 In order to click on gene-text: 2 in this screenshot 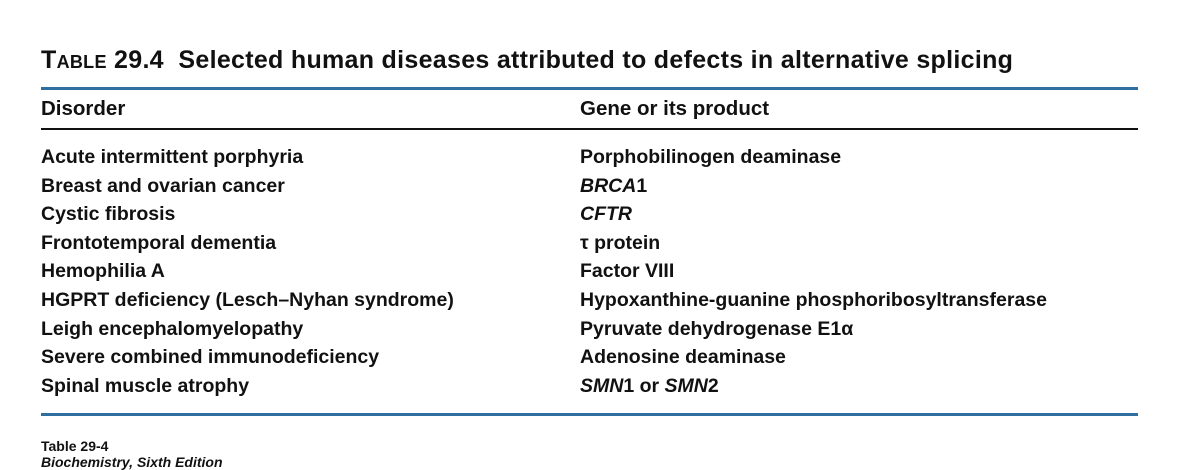, I will do `click(713, 385)`.